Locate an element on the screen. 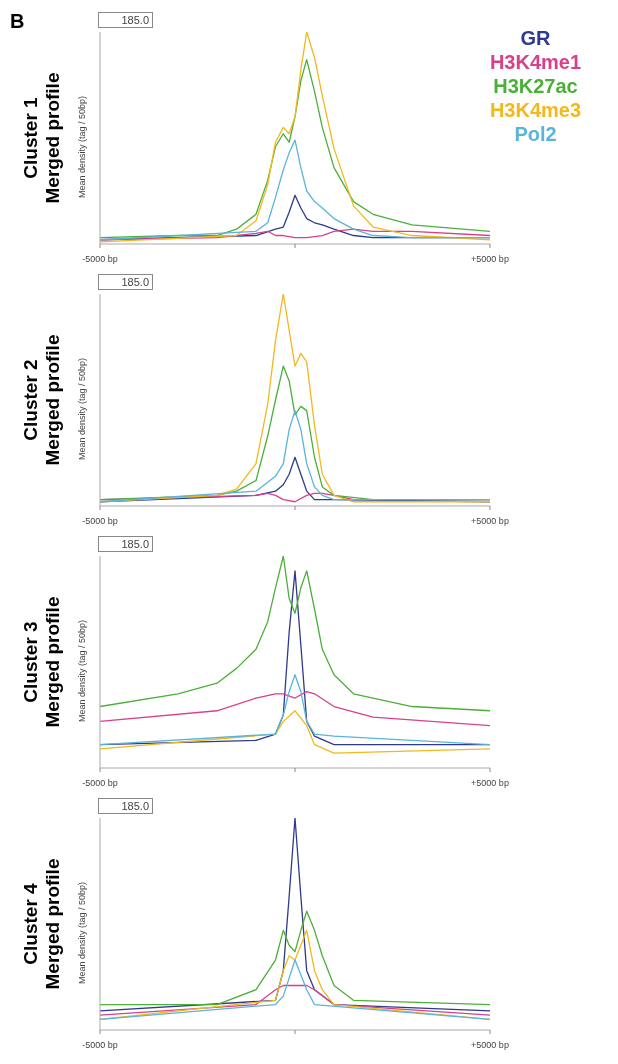 Image resolution: width=618 pixels, height=1064 pixels. text: H3K4me3 is located at coordinates (535, 110).